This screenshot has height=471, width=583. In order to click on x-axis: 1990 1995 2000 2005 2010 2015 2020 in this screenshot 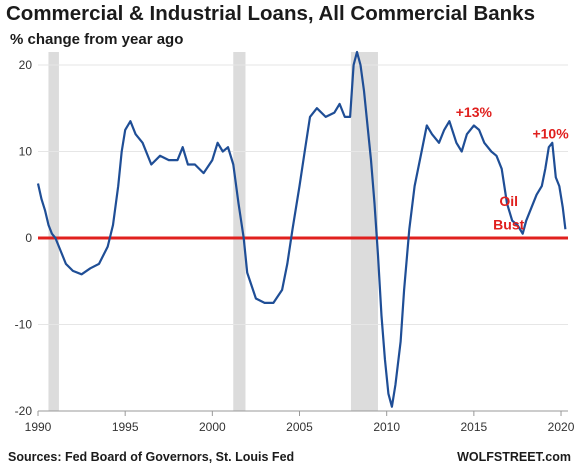, I will do `click(300, 422)`.